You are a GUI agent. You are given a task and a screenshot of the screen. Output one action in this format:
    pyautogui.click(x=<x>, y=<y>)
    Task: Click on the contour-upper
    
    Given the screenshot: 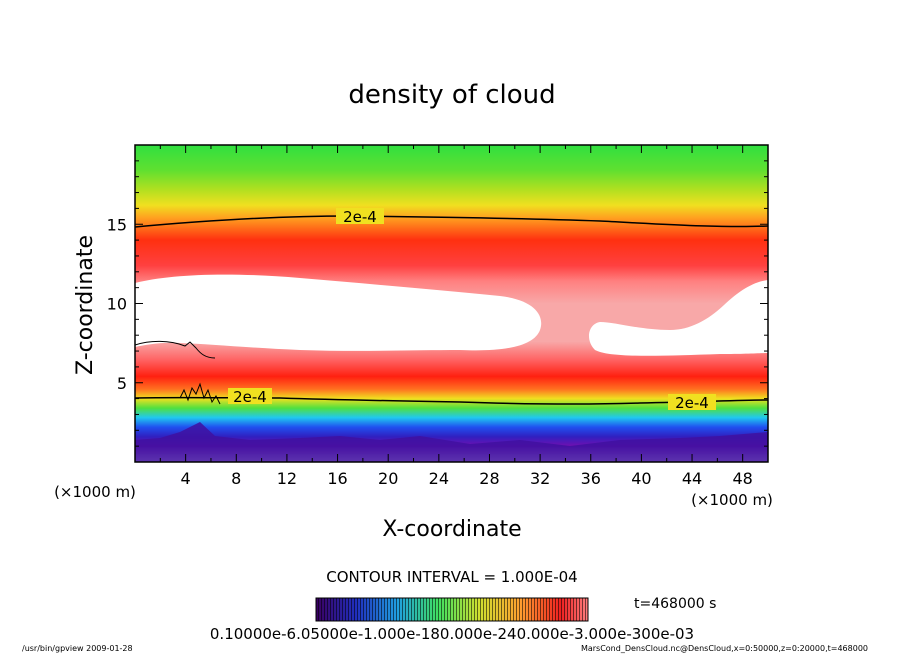 What is the action you would take?
    pyautogui.click(x=451, y=221)
    